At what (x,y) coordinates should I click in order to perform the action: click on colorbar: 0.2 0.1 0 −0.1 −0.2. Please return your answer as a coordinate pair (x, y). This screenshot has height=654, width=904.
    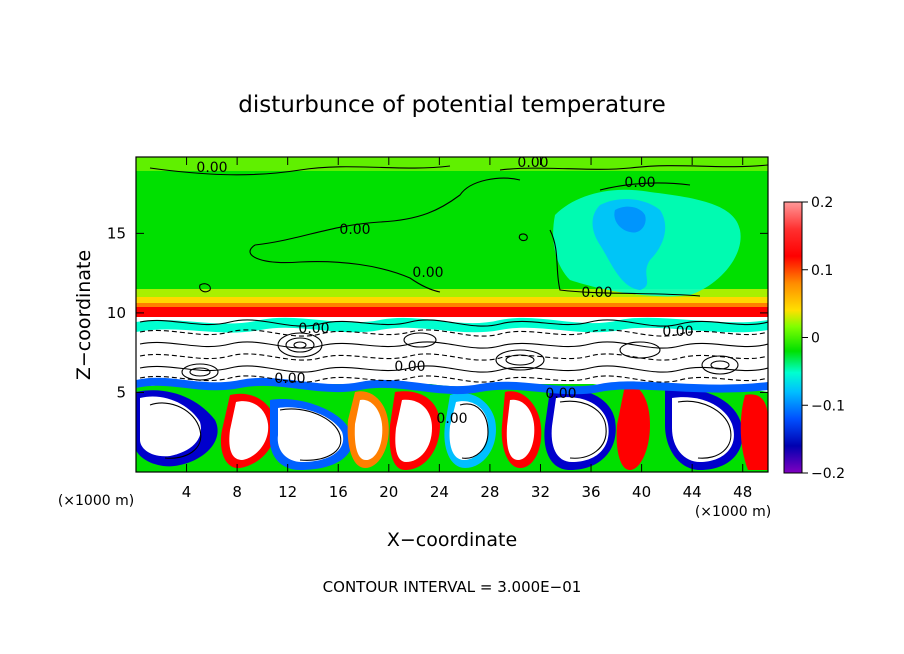
    Looking at the image, I should click on (814, 338).